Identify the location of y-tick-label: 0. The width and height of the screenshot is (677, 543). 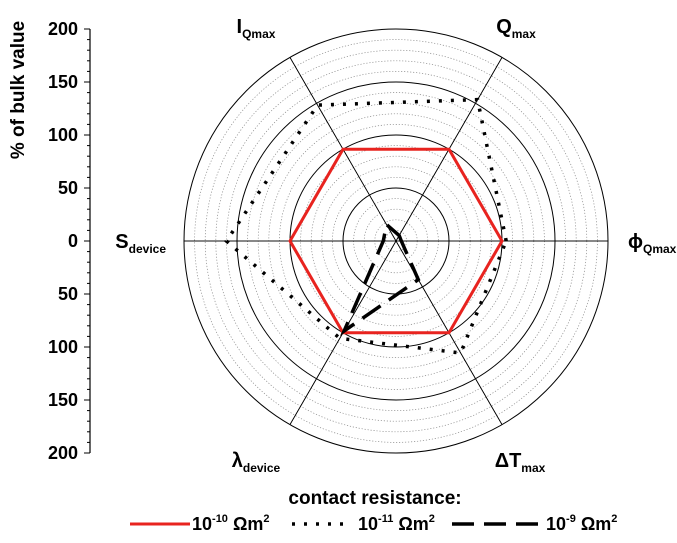
(73, 241).